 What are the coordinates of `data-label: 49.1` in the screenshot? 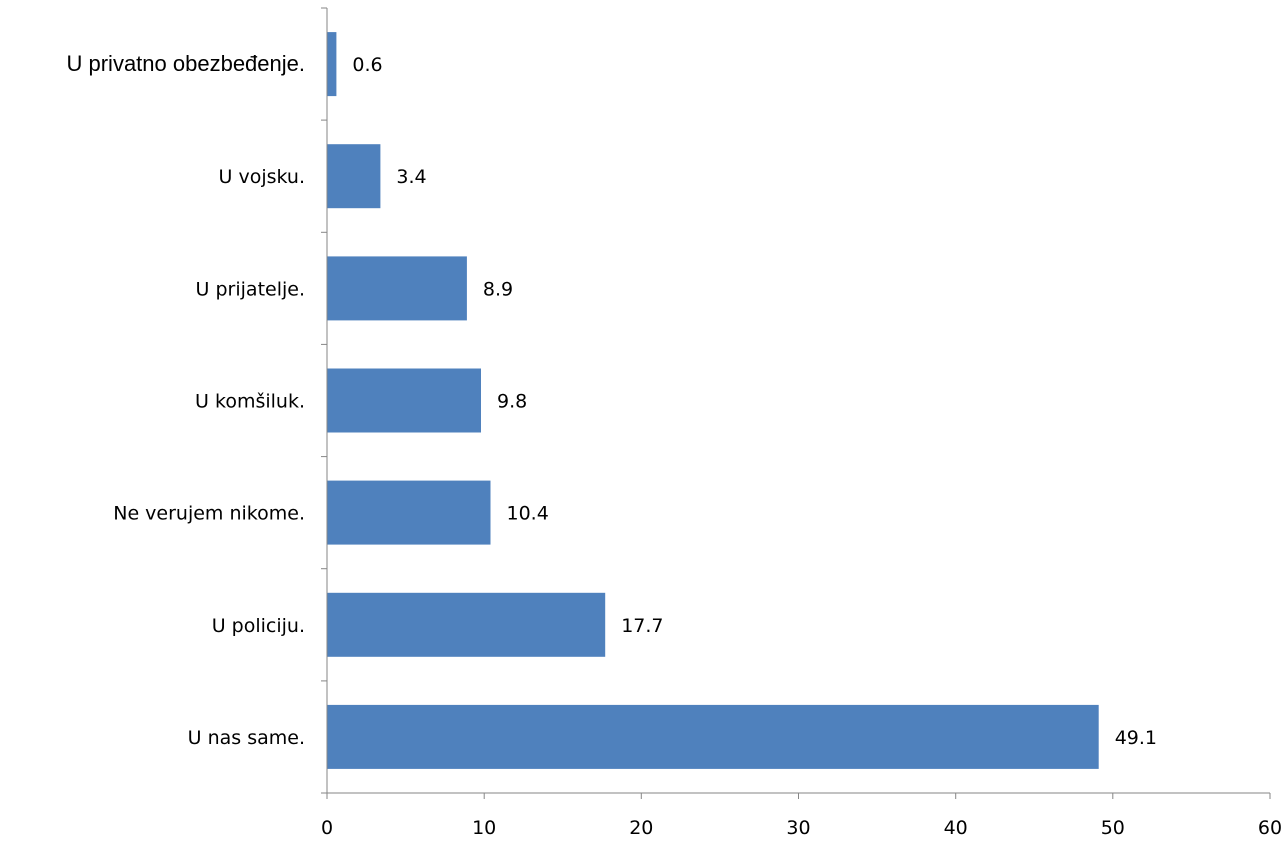 It's located at (1136, 738).